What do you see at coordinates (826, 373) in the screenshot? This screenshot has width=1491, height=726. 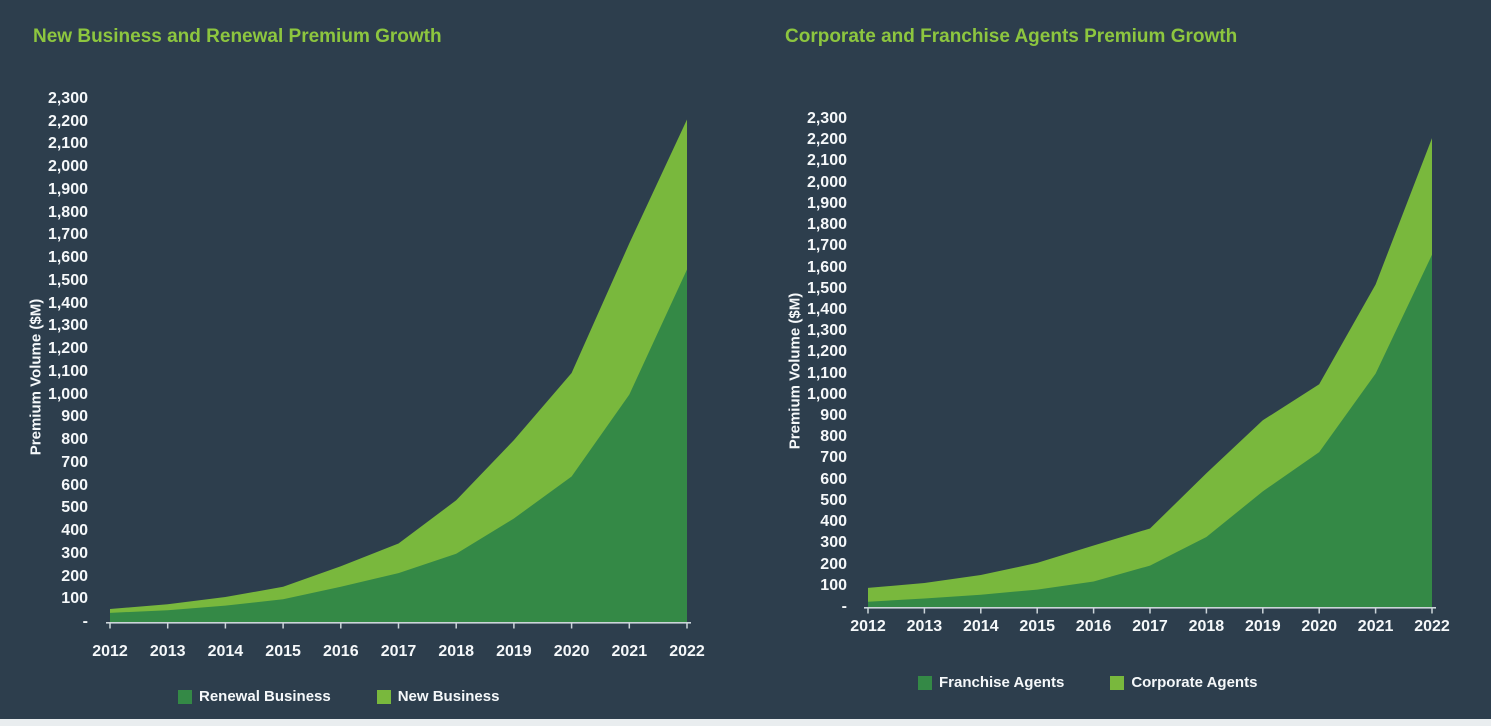 I see `y-tick-label: 1,100` at bounding box center [826, 373].